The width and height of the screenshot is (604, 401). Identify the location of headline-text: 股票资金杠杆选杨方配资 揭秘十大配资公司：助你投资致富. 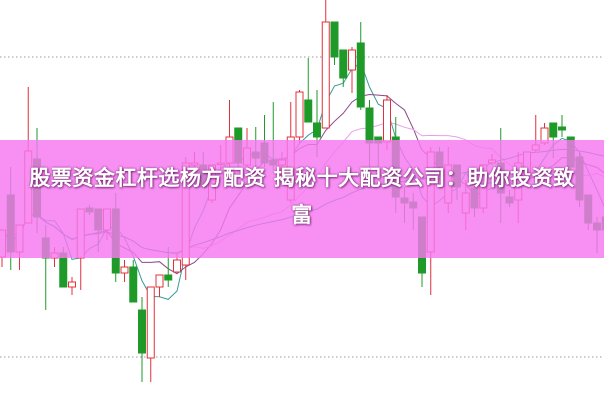
(302, 196).